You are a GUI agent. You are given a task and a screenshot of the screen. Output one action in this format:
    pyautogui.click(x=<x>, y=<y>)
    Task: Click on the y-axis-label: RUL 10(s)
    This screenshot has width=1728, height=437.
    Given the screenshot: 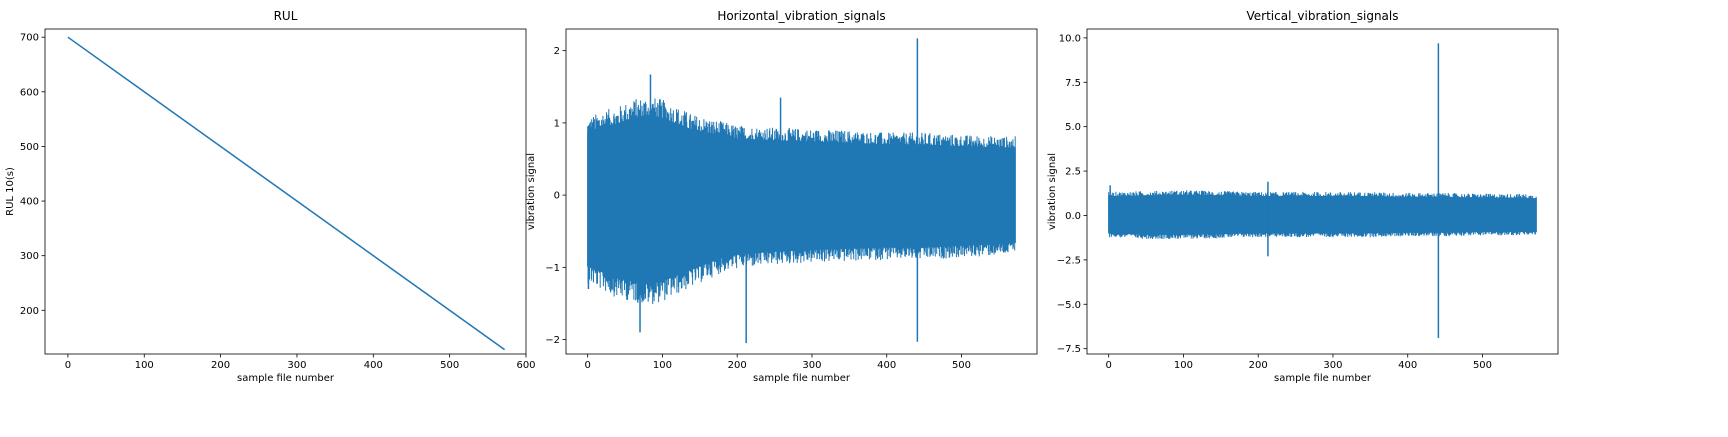 What is the action you would take?
    pyautogui.click(x=10, y=191)
    